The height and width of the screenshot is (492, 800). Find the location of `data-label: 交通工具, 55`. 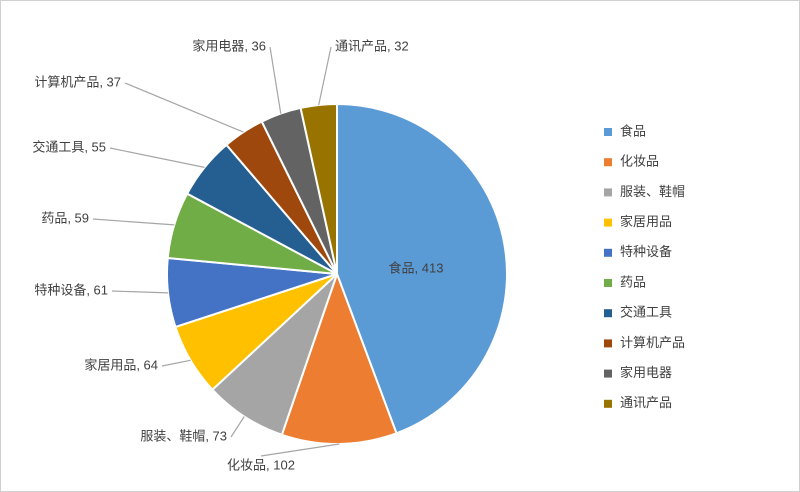

data-label: 交通工具, 55 is located at coordinates (69, 146).